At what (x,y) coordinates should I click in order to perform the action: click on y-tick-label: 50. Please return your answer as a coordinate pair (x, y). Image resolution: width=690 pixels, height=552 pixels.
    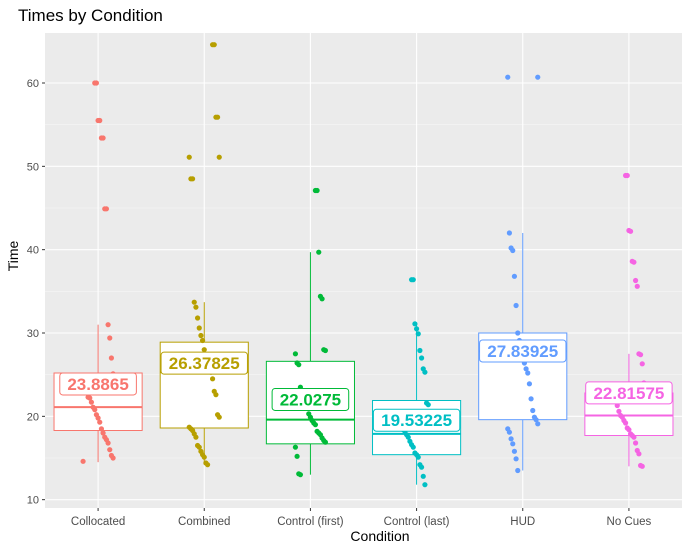
    Looking at the image, I should click on (33, 167).